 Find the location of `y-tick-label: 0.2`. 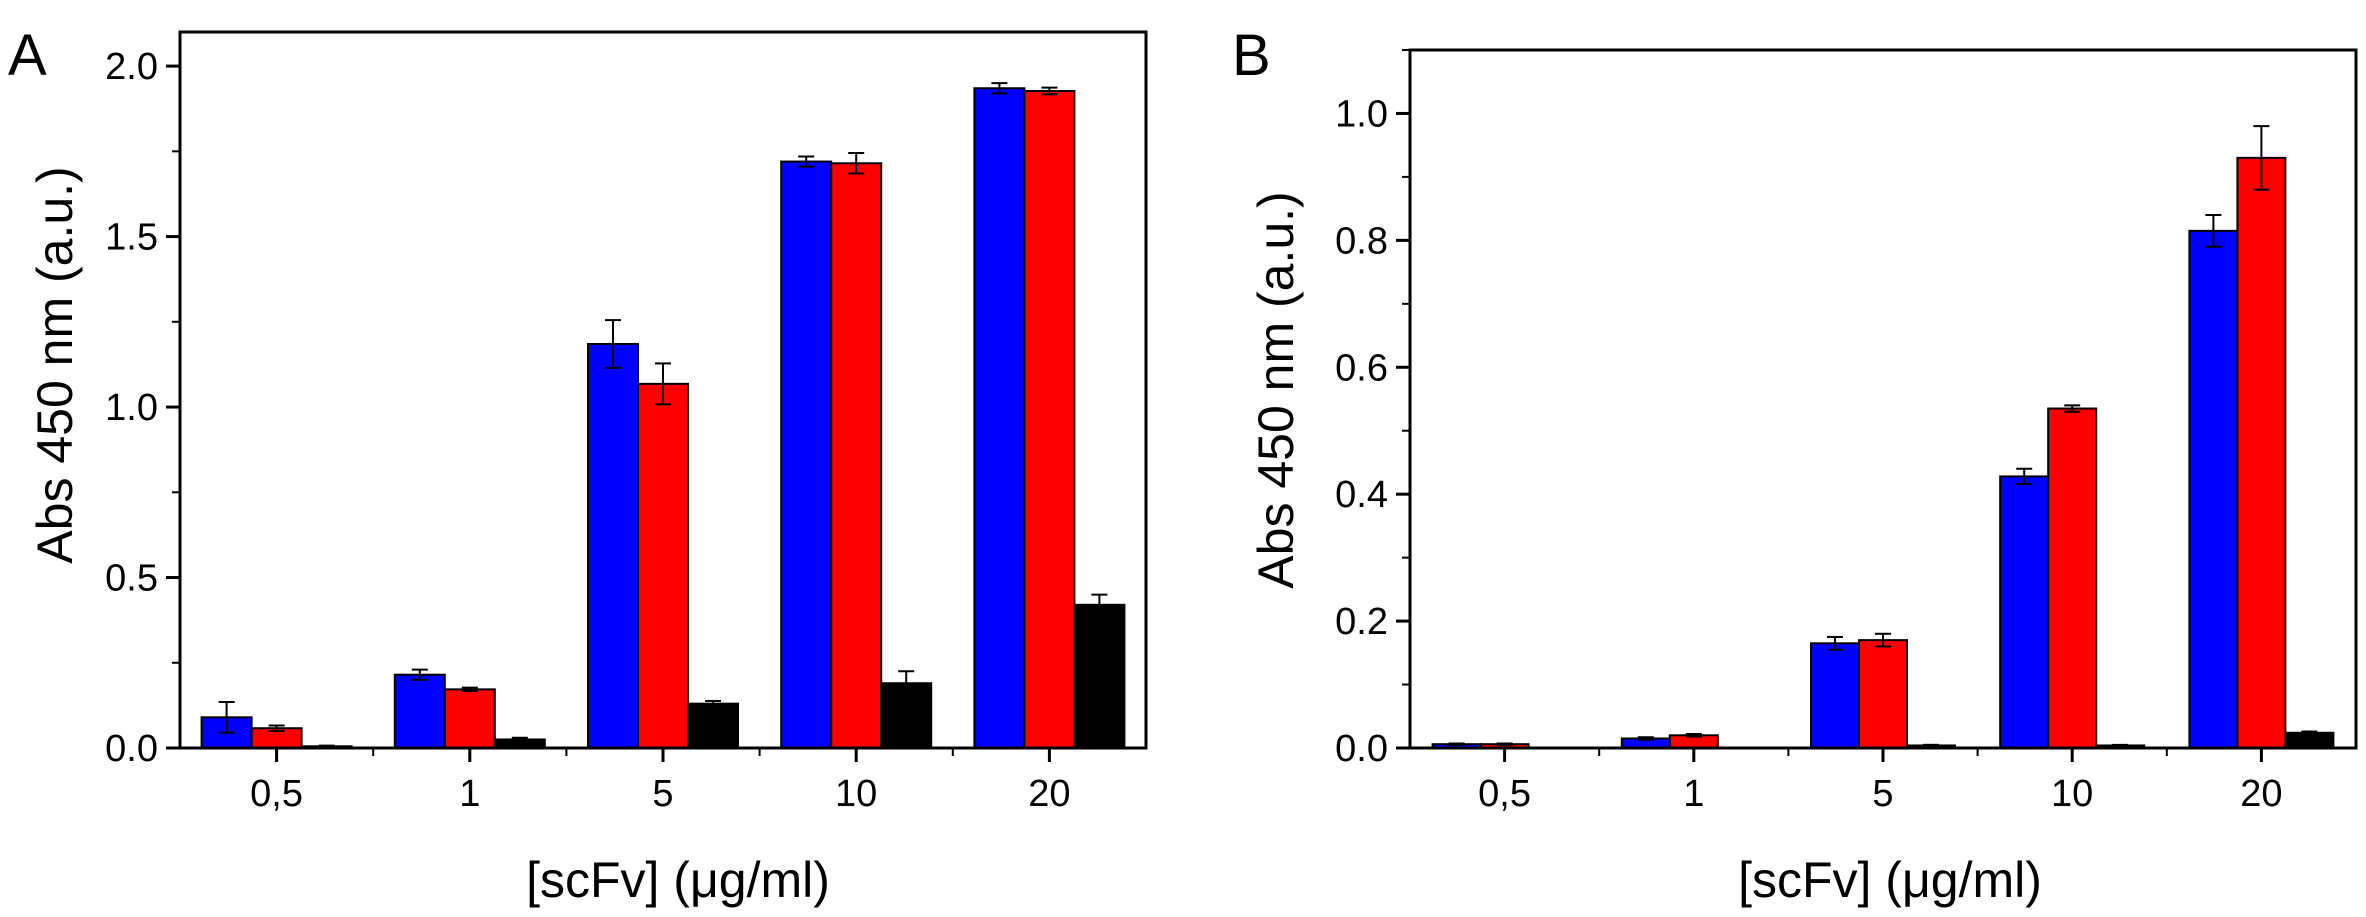

y-tick-label: 0.2 is located at coordinates (1361, 622).